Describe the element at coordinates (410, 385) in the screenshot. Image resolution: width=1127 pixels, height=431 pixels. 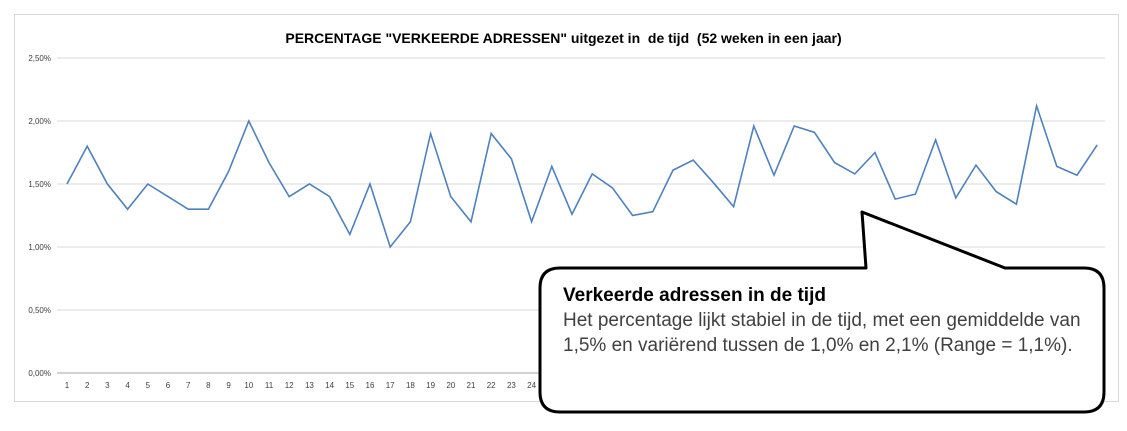
I see `x-tick-label: 18` at that location.